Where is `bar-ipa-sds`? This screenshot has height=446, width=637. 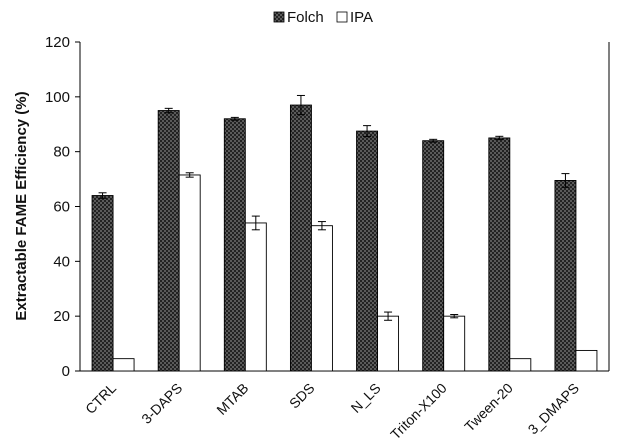 bar-ipa-sds is located at coordinates (321, 298).